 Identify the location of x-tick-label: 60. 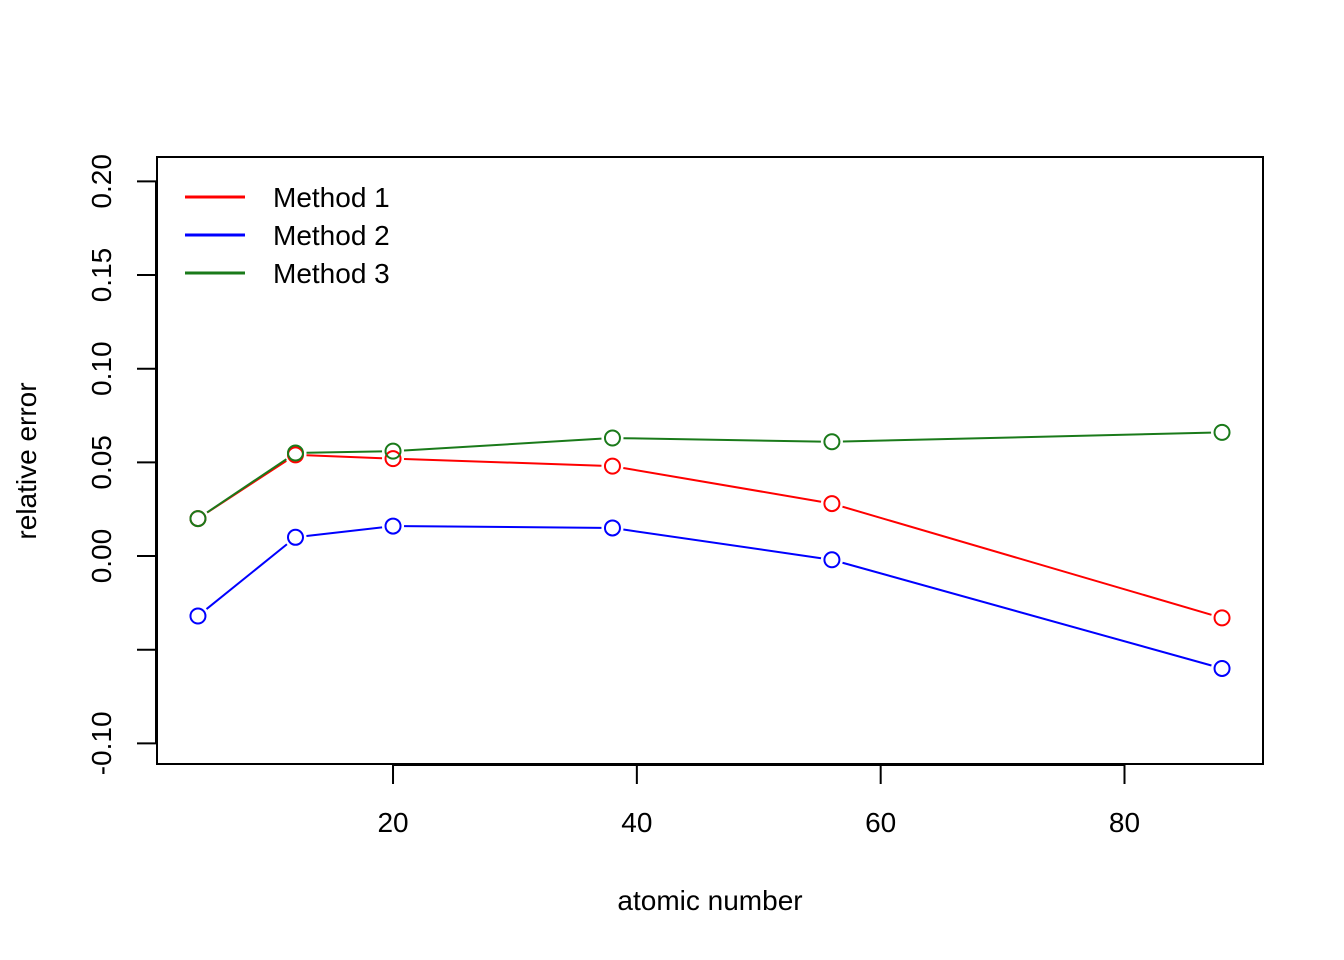
(880, 822).